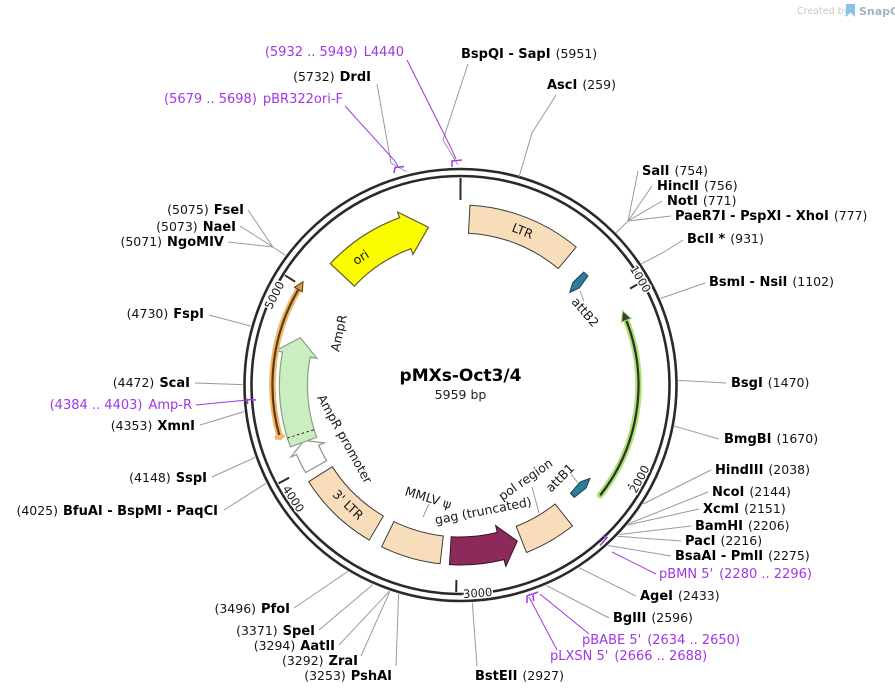 This screenshot has width=895, height=694. I want to click on enzyme-label: HindIII (2038), so click(762, 470).